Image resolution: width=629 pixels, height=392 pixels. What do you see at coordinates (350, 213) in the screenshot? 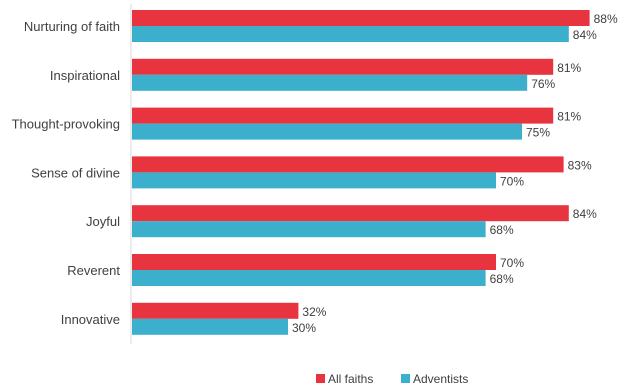
I see `bar-joyful-all-faiths` at bounding box center [350, 213].